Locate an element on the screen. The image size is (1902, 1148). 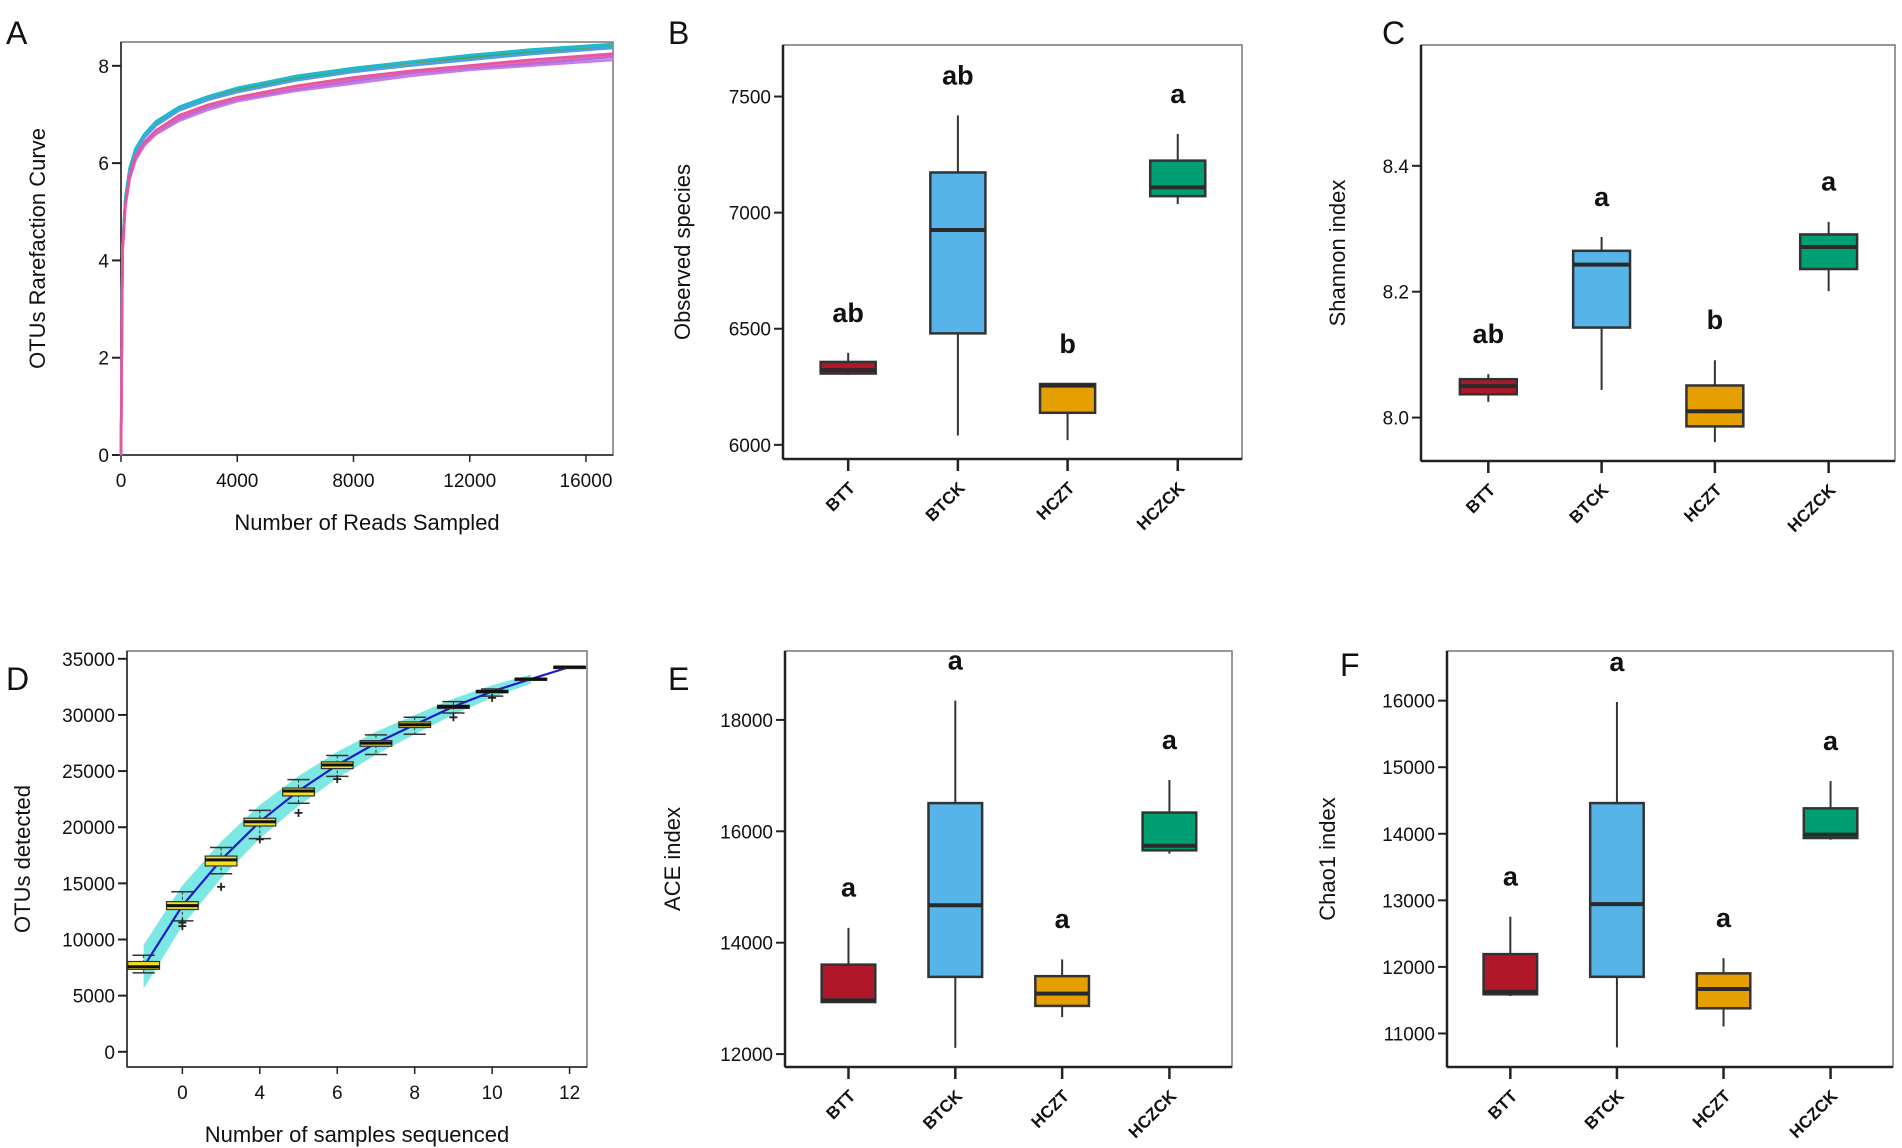
panel-label-e: E is located at coordinates (678, 679).